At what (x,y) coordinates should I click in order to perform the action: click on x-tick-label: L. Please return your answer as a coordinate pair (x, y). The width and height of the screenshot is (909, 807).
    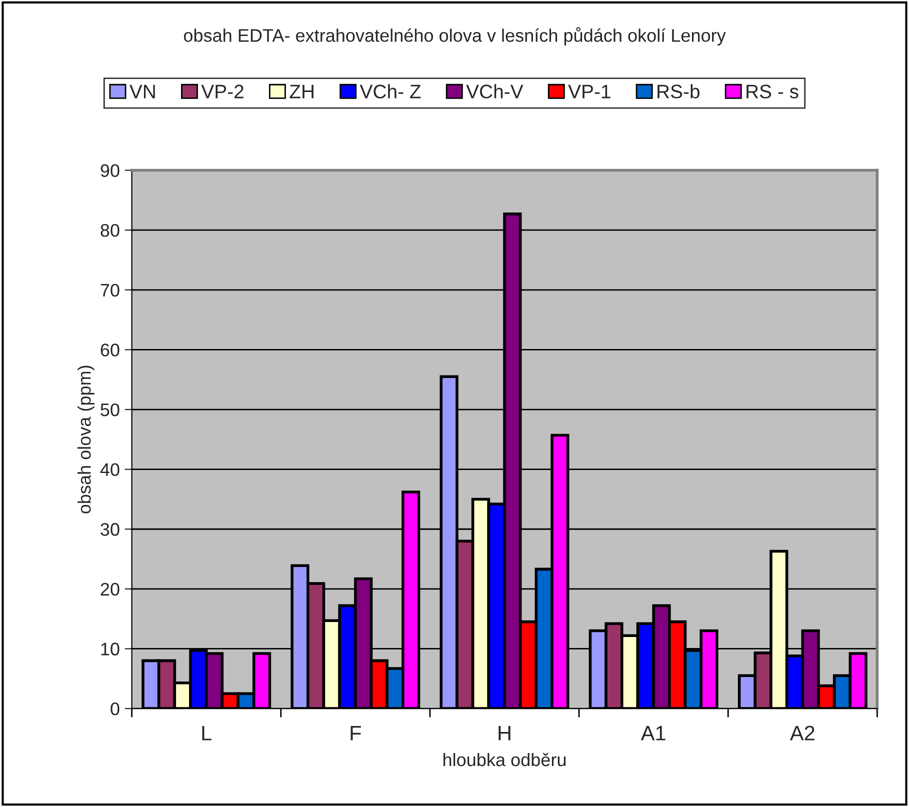
    Looking at the image, I should click on (207, 733).